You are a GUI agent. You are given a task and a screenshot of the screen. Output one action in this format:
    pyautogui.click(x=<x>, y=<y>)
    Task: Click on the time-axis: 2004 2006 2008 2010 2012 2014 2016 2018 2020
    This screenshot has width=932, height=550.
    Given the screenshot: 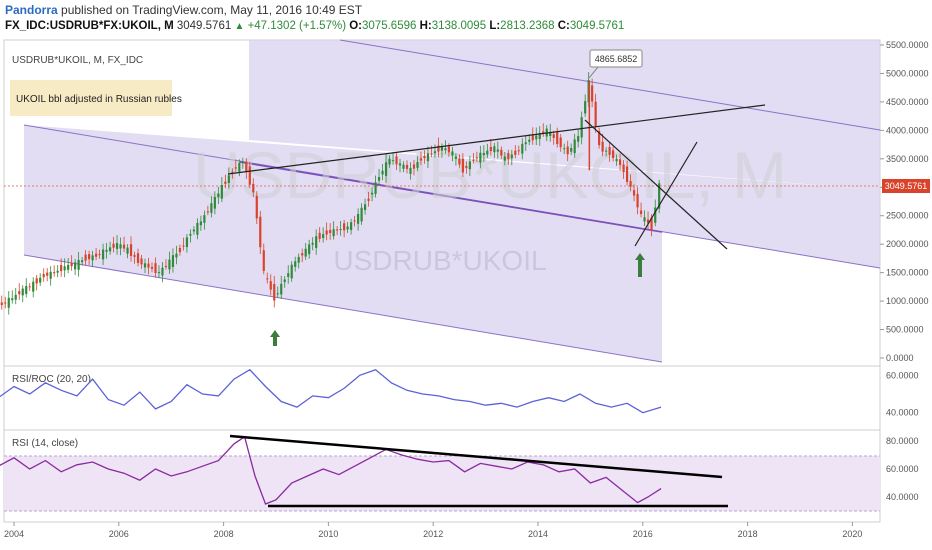 What is the action you would take?
    pyautogui.click(x=433, y=530)
    